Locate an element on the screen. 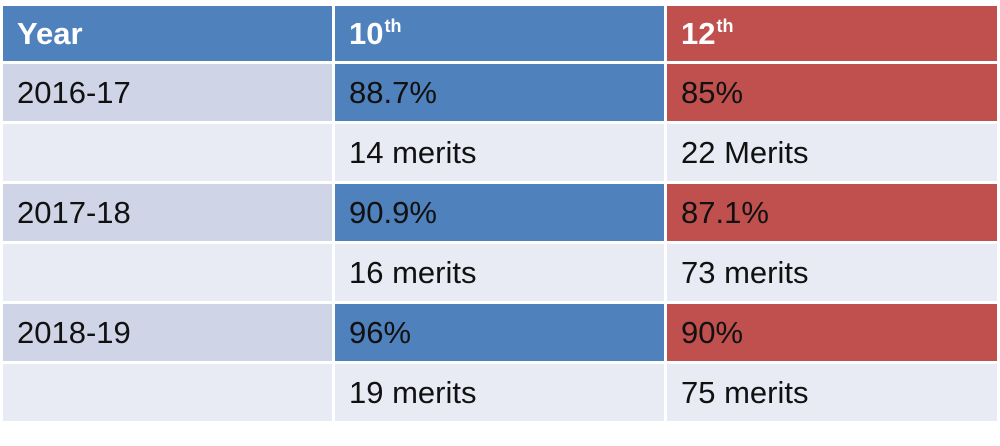  merits-12th-cell: 73 merits is located at coordinates (832, 272).